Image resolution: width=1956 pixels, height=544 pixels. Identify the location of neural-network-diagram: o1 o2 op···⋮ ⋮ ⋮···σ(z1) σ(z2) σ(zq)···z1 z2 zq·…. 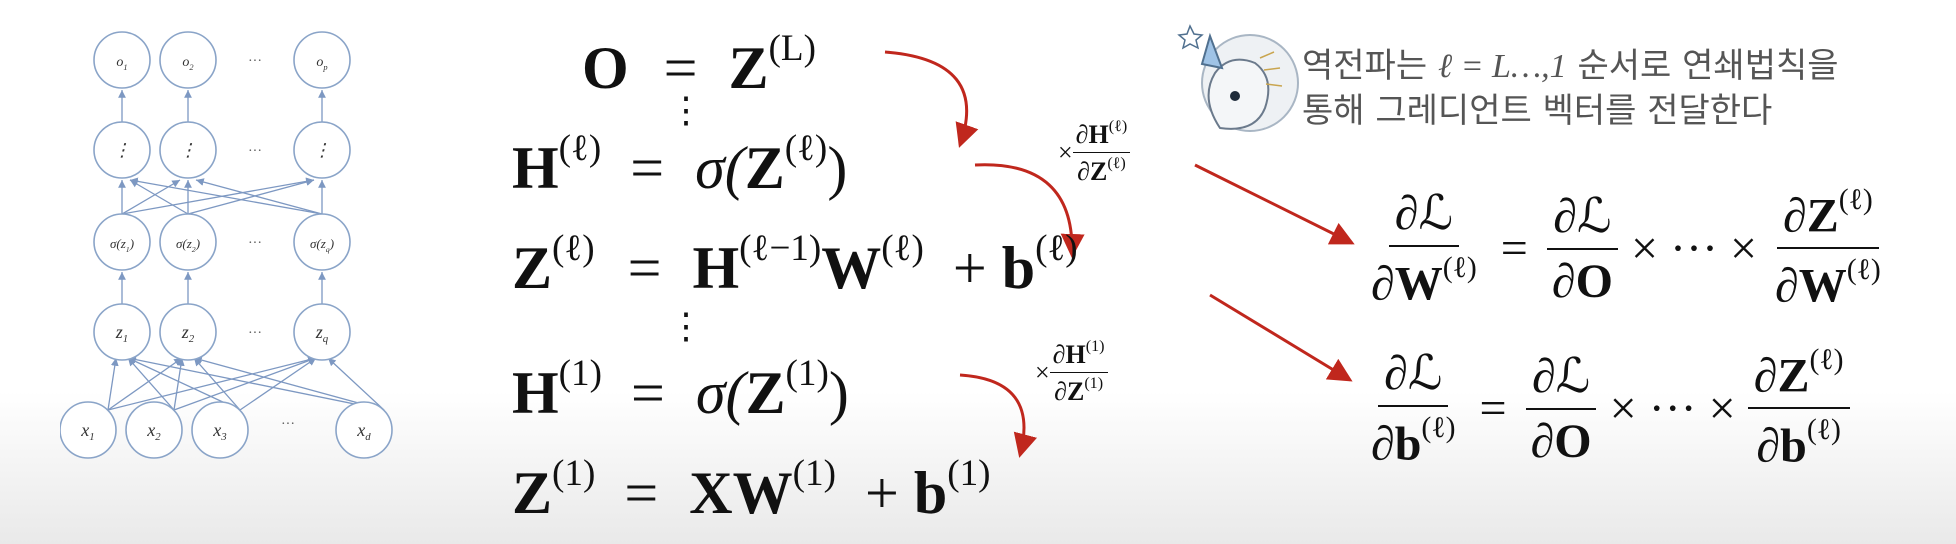
(226, 245).